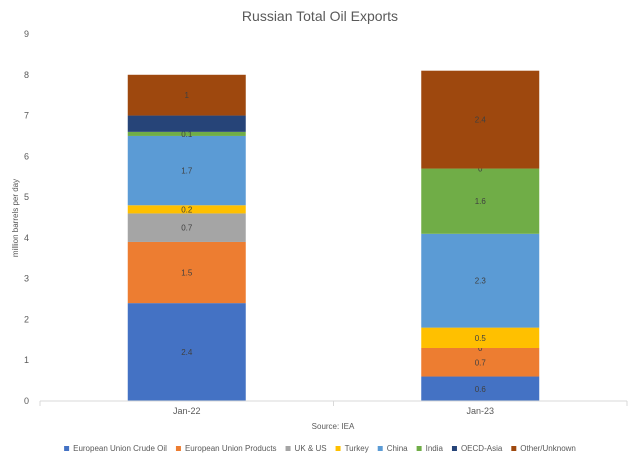 The height and width of the screenshot is (465, 640). Describe the element at coordinates (187, 411) in the screenshot. I see `x-tick-label: Jan-22` at that location.